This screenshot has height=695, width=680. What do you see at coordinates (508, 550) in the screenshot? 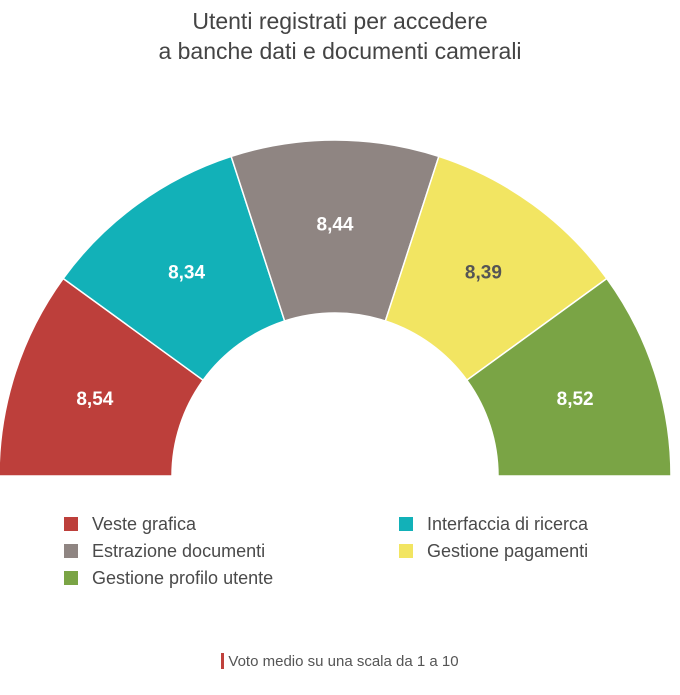
I see `legend-label: Gestione pagamenti` at bounding box center [508, 550].